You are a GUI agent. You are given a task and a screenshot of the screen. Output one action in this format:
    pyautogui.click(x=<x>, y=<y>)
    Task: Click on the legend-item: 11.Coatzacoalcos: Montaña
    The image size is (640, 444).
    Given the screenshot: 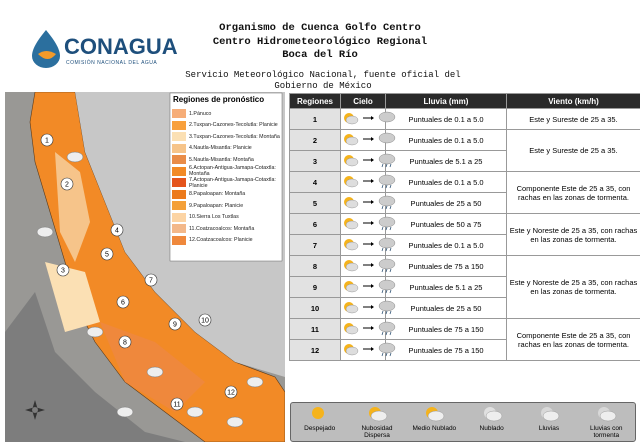 What is the action you would take?
    pyautogui.click(x=226, y=229)
    